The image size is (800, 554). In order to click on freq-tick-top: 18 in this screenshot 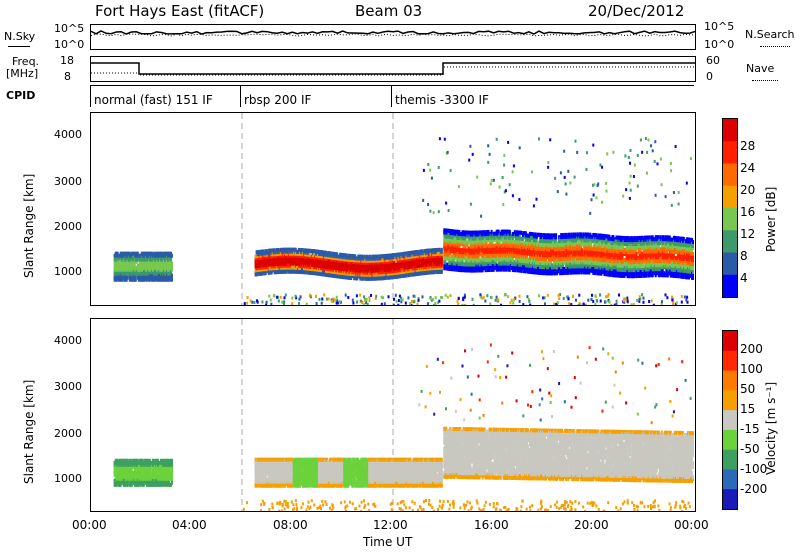, I will do `click(67, 60)`.